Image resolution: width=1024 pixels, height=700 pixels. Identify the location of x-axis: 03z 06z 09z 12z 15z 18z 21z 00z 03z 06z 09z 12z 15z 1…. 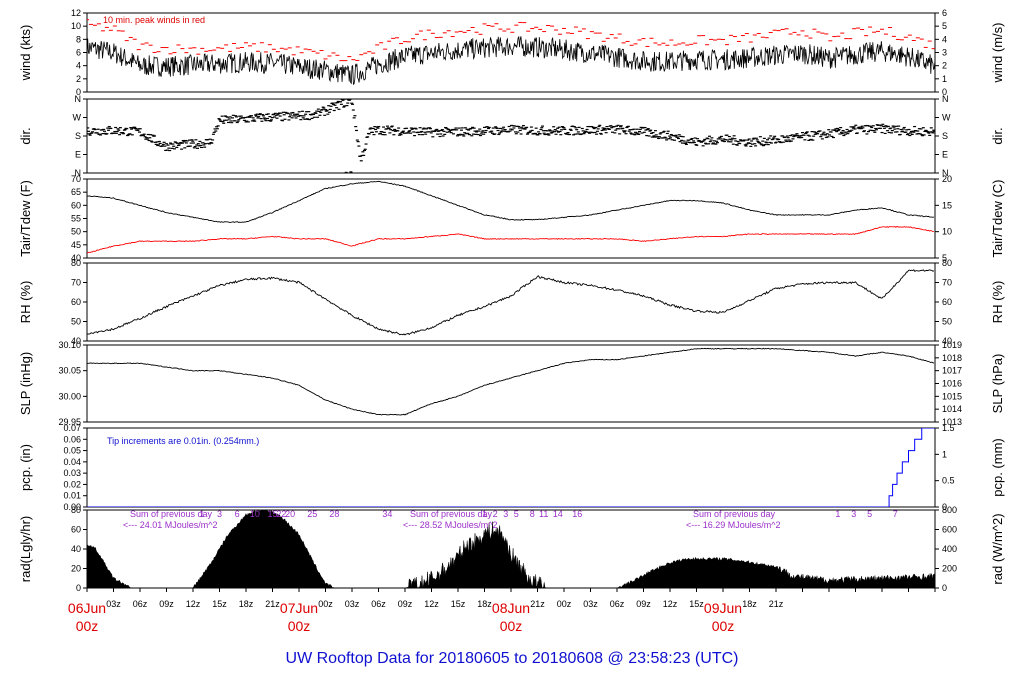
(502, 611).